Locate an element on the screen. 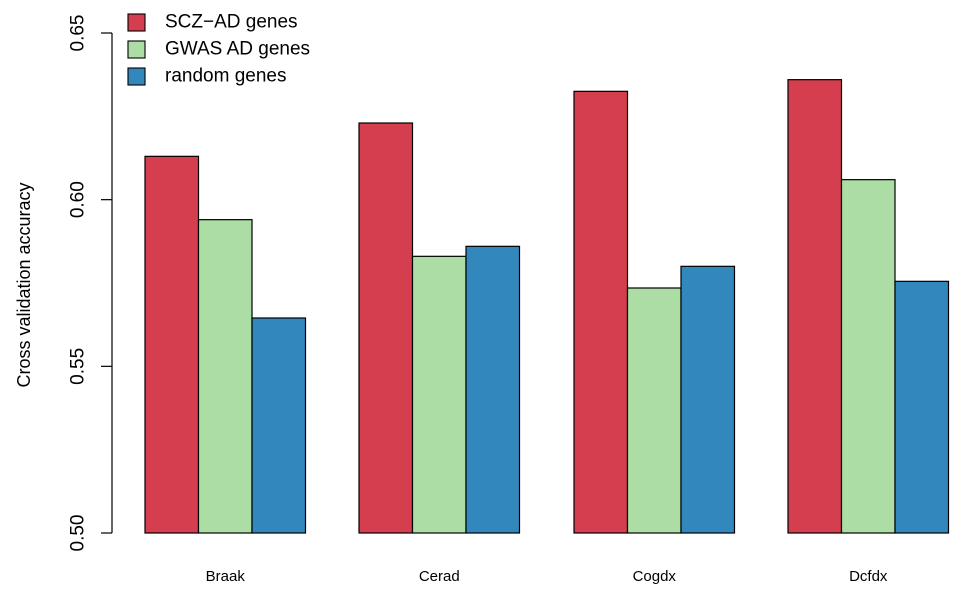 The image size is (967, 592). y-tick-label: 0.55 is located at coordinates (78, 366).